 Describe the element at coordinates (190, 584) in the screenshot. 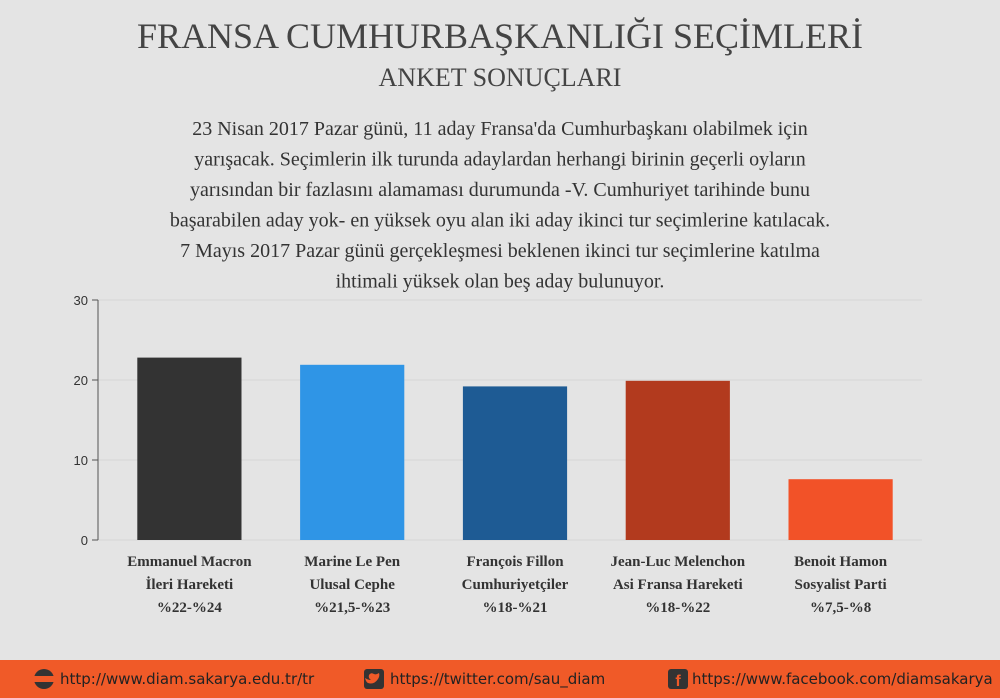

I see `x-tick-label: İleri Hareketi` at that location.